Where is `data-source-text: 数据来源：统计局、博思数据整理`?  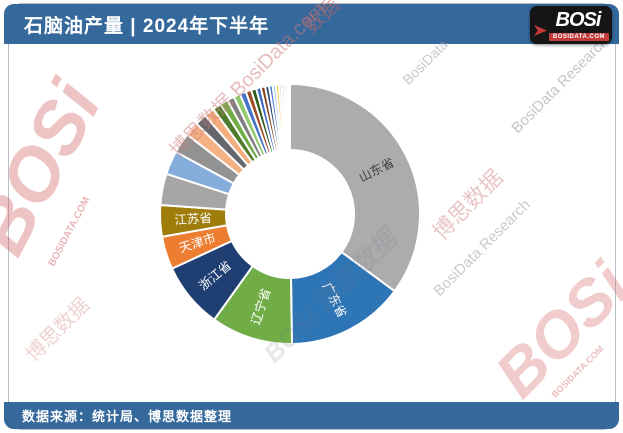
data-source-text: 数据来源：统计局、博思数据整理 is located at coordinates (127, 416).